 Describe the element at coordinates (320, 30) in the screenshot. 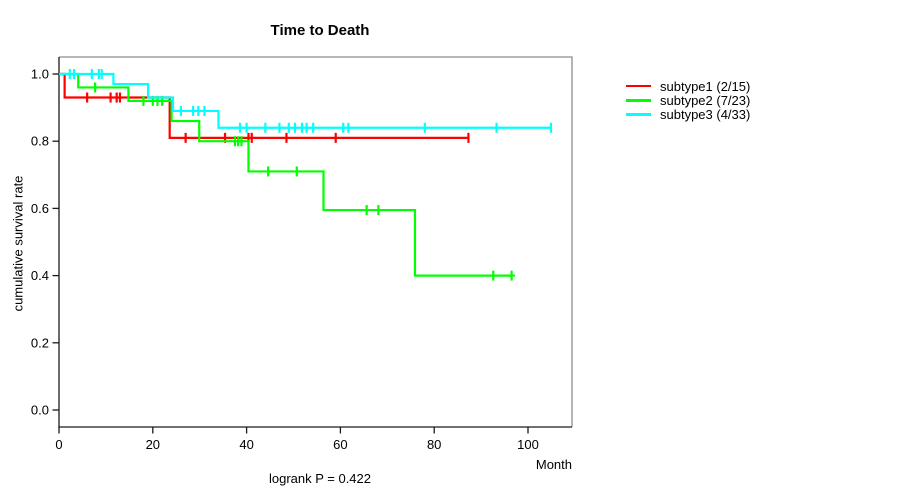

I see `chart-title: Time to Death` at that location.